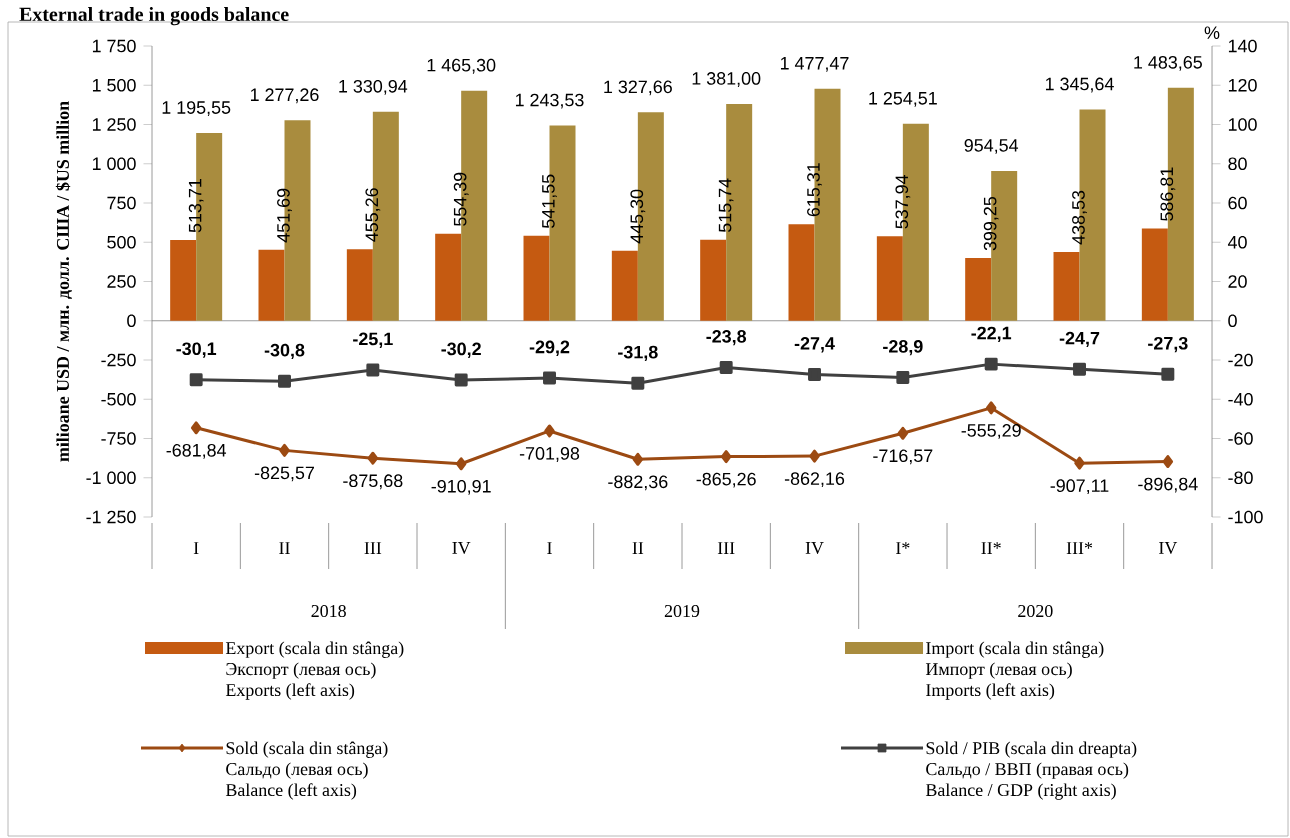 This screenshot has height=838, width=1290. I want to click on data-label: -875,68, so click(373, 482).